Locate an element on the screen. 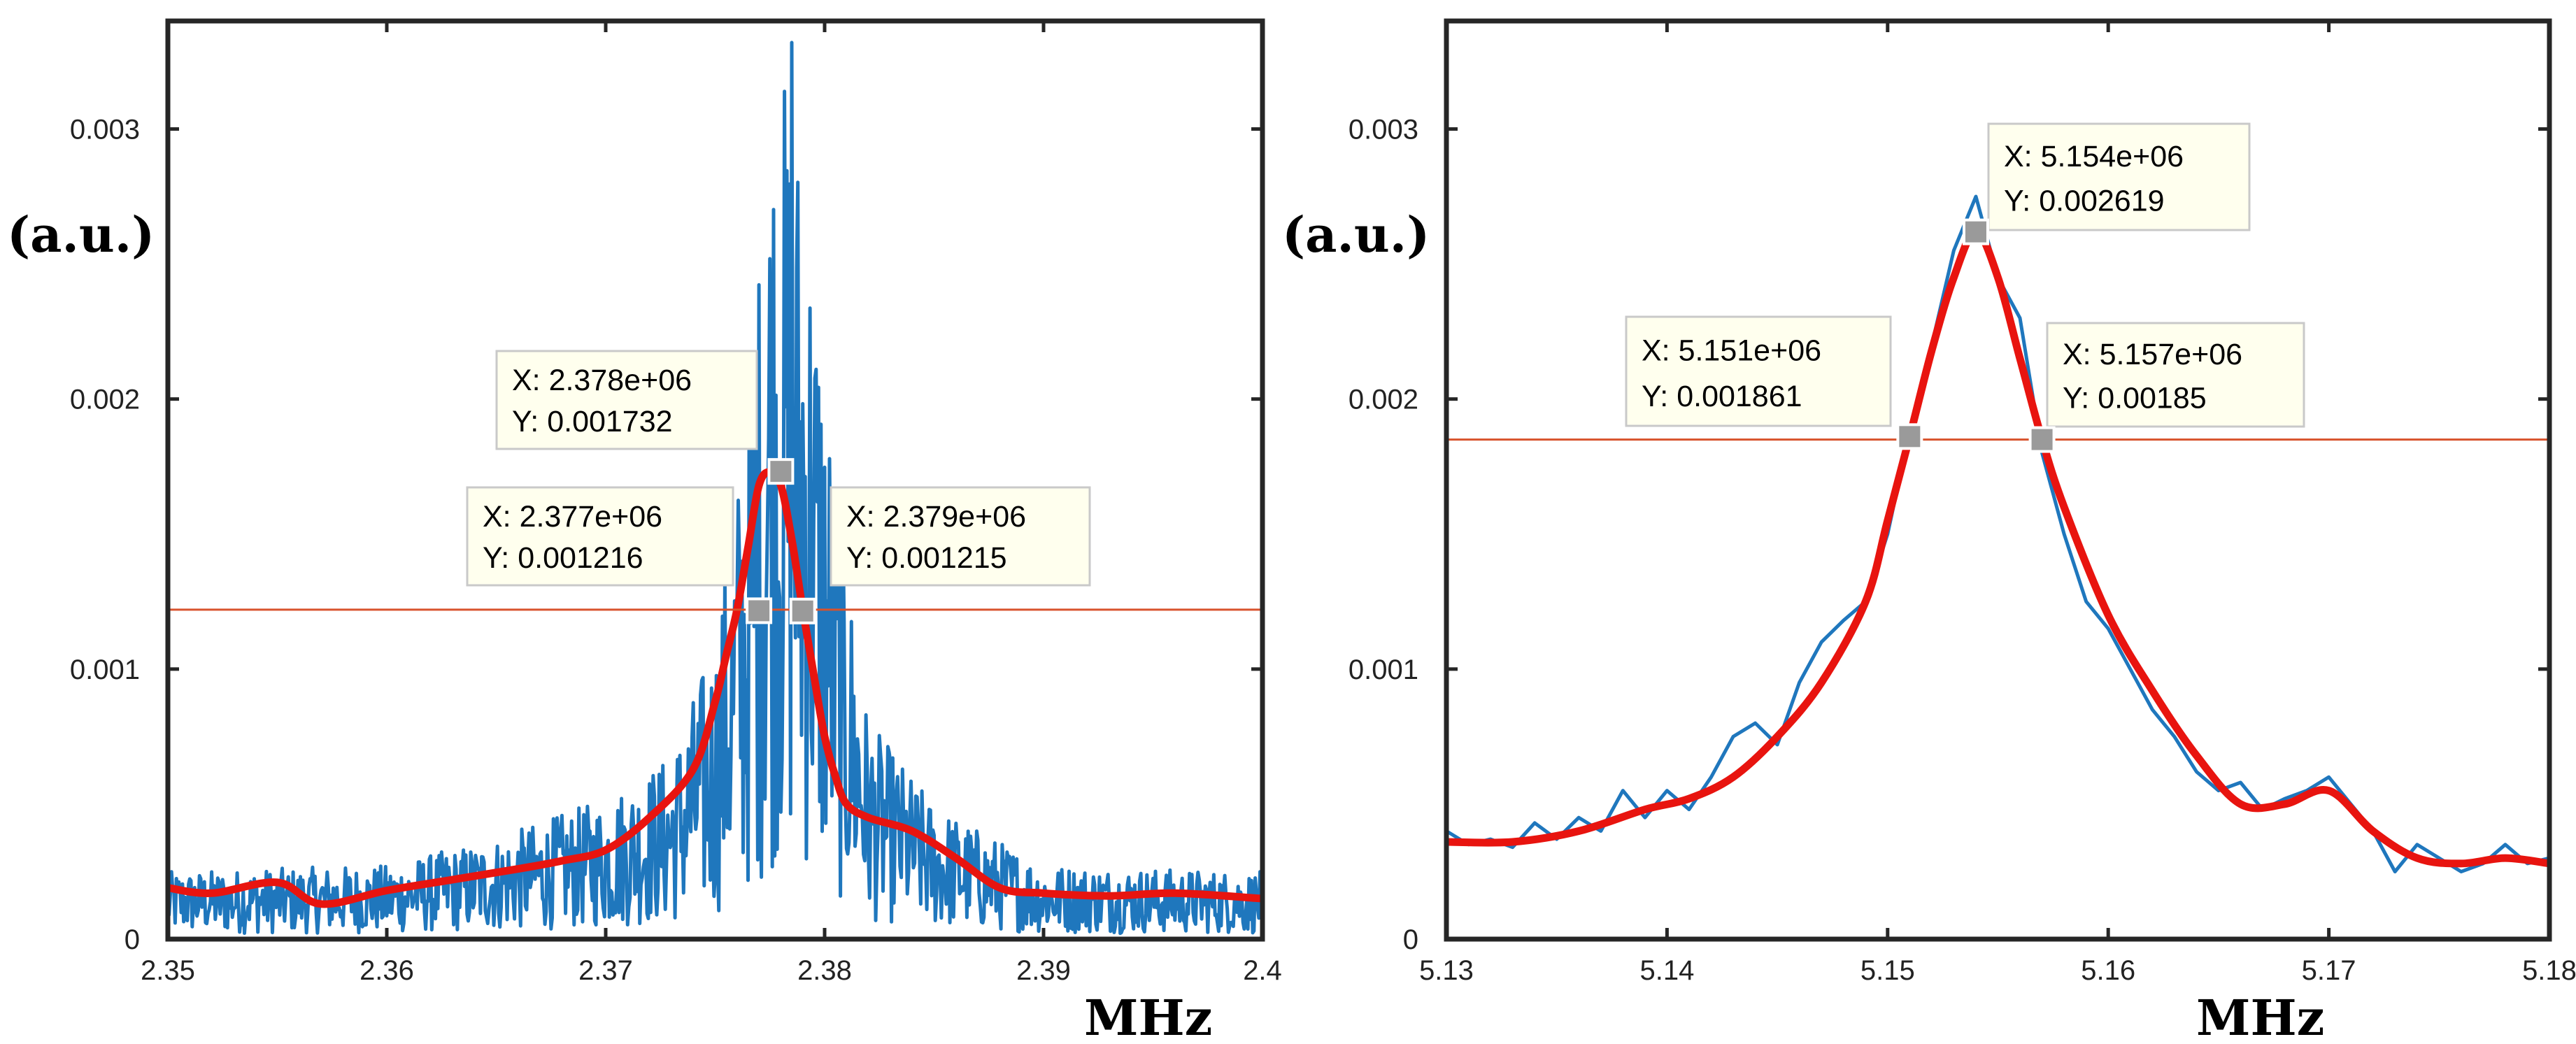 The width and height of the screenshot is (2576, 1044). x-tick-label: 2.4 is located at coordinates (1262, 970).